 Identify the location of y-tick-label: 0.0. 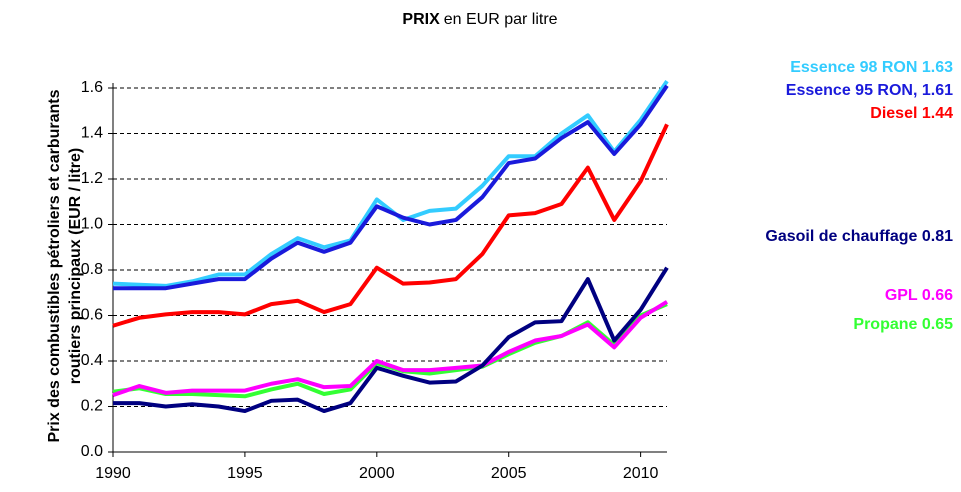
(92, 451).